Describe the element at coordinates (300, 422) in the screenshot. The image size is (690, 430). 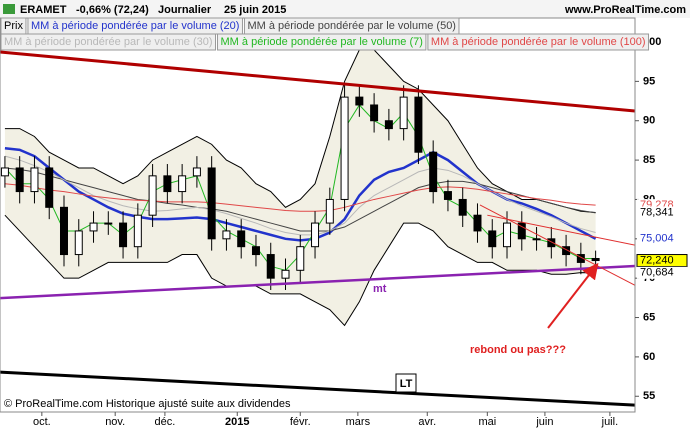
I see `x-tick-label: févr.` at that location.